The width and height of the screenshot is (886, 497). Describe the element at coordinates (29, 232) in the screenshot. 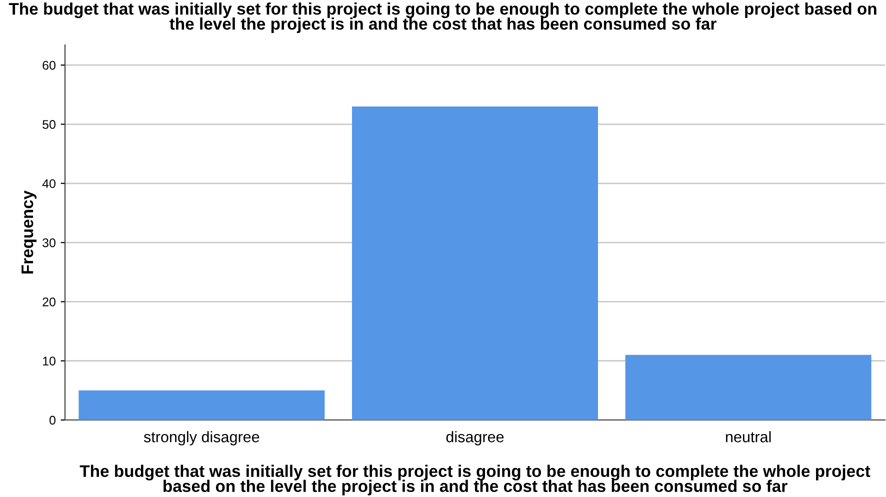

I see `y-axis-title: Frequency` at that location.